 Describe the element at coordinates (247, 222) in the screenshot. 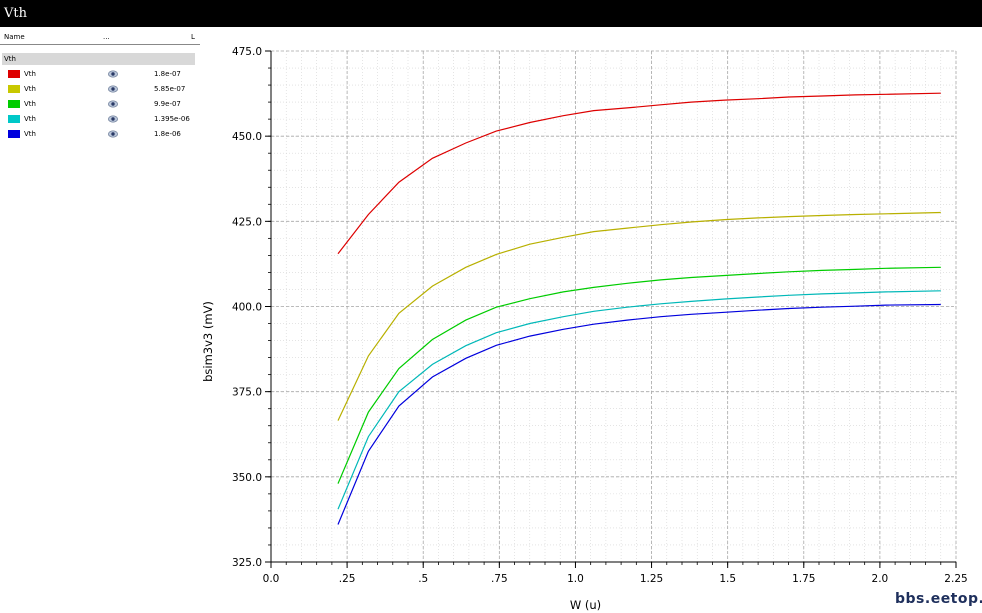

I see `y-tick-label: 425.0` at that location.